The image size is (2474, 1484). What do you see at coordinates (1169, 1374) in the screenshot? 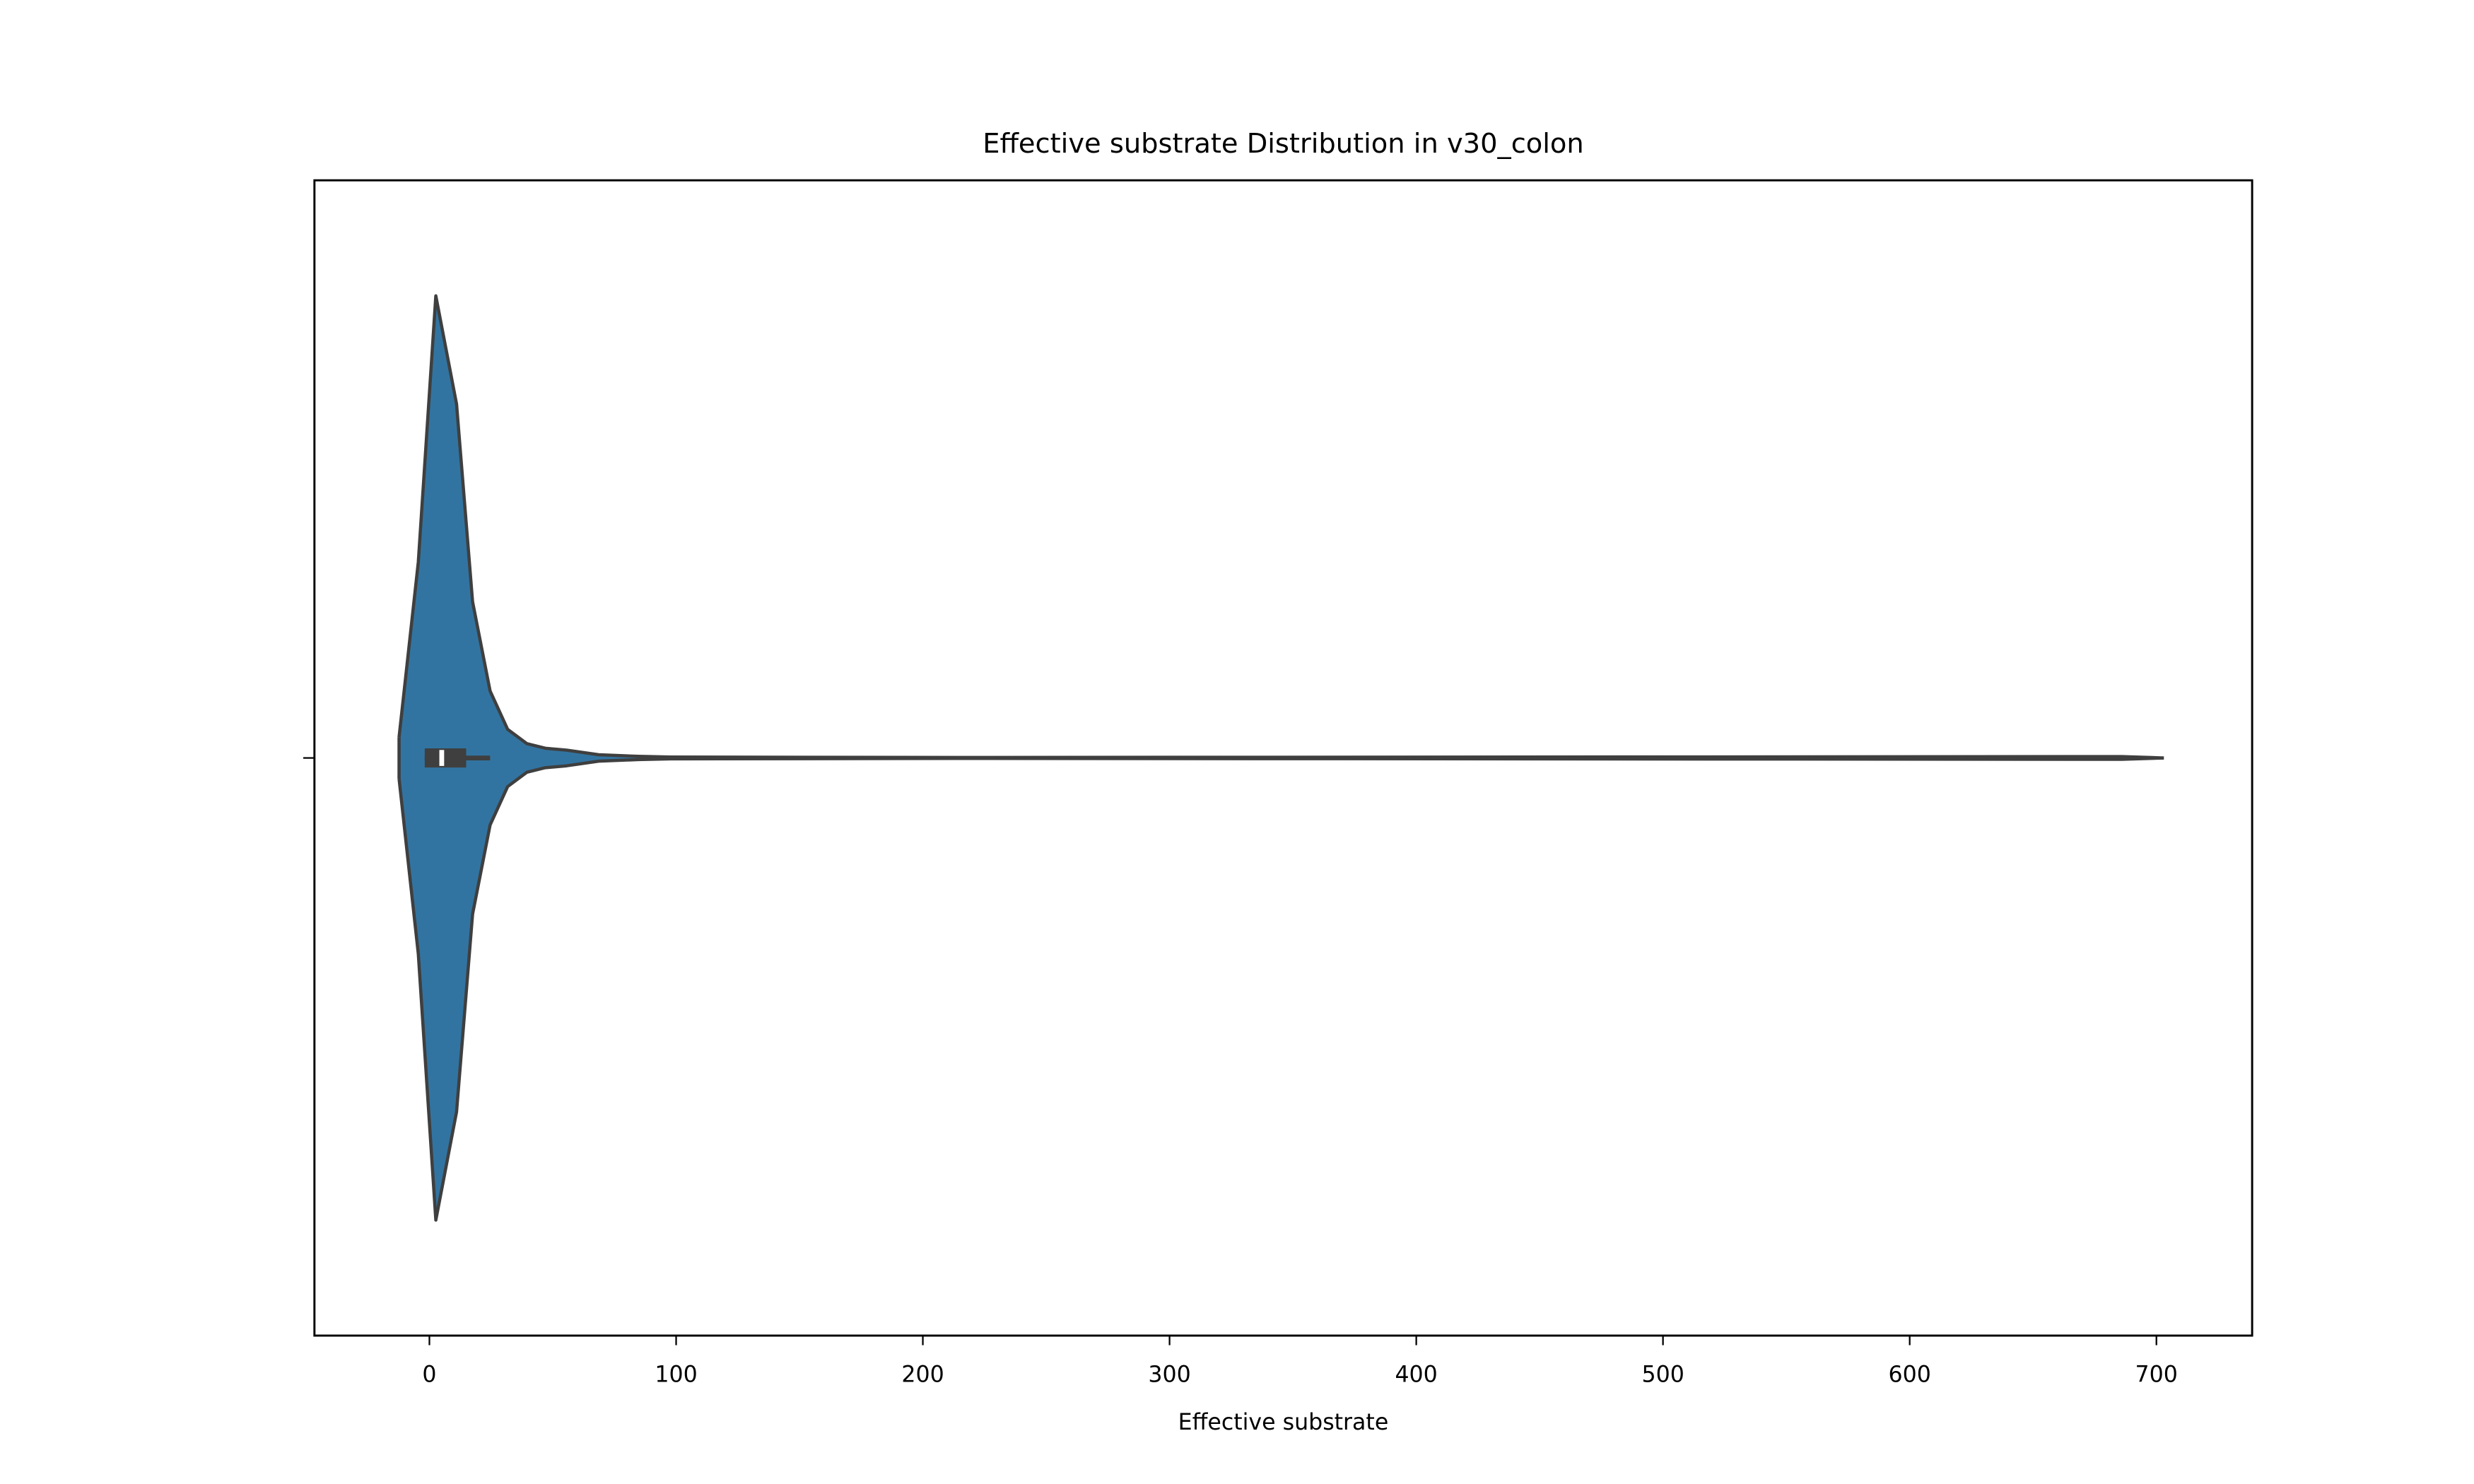
I see `x-tick-label: 300` at bounding box center [1169, 1374].